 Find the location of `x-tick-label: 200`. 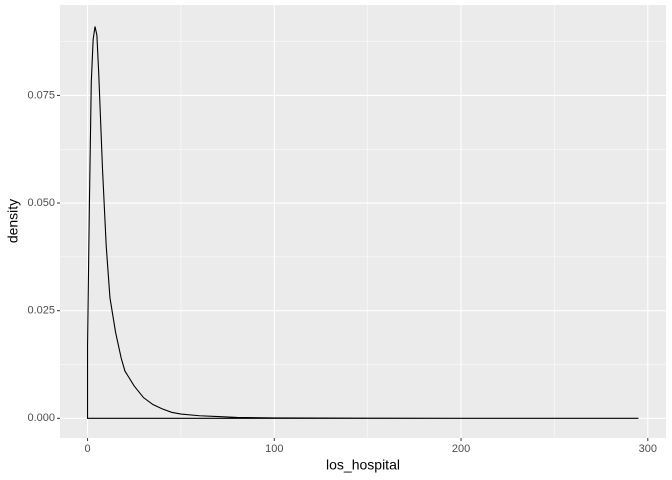

x-tick-label: 200 is located at coordinates (461, 449).